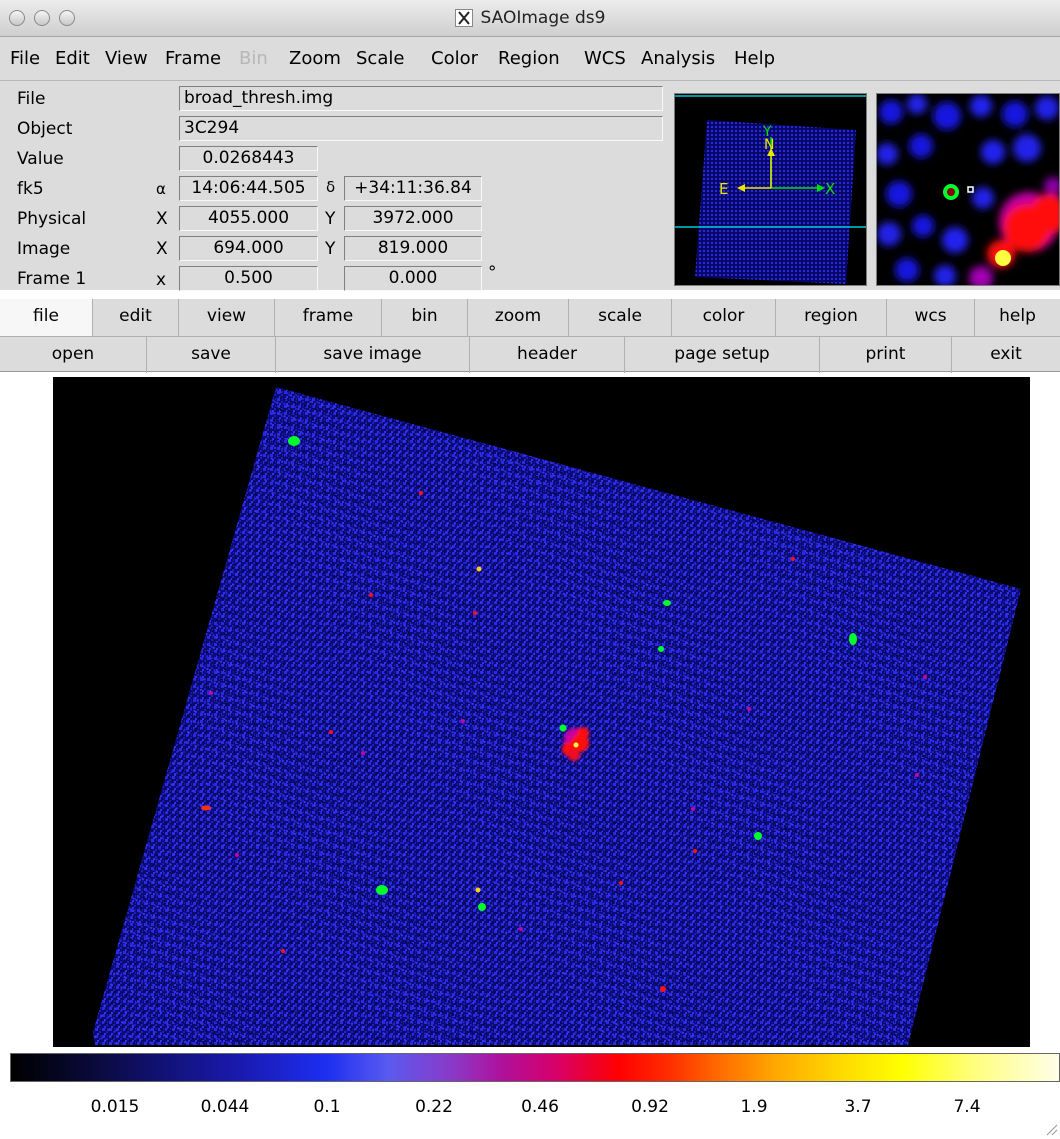 The width and height of the screenshot is (1060, 1139). What do you see at coordinates (161, 280) in the screenshot?
I see `frame-x-label: x` at bounding box center [161, 280].